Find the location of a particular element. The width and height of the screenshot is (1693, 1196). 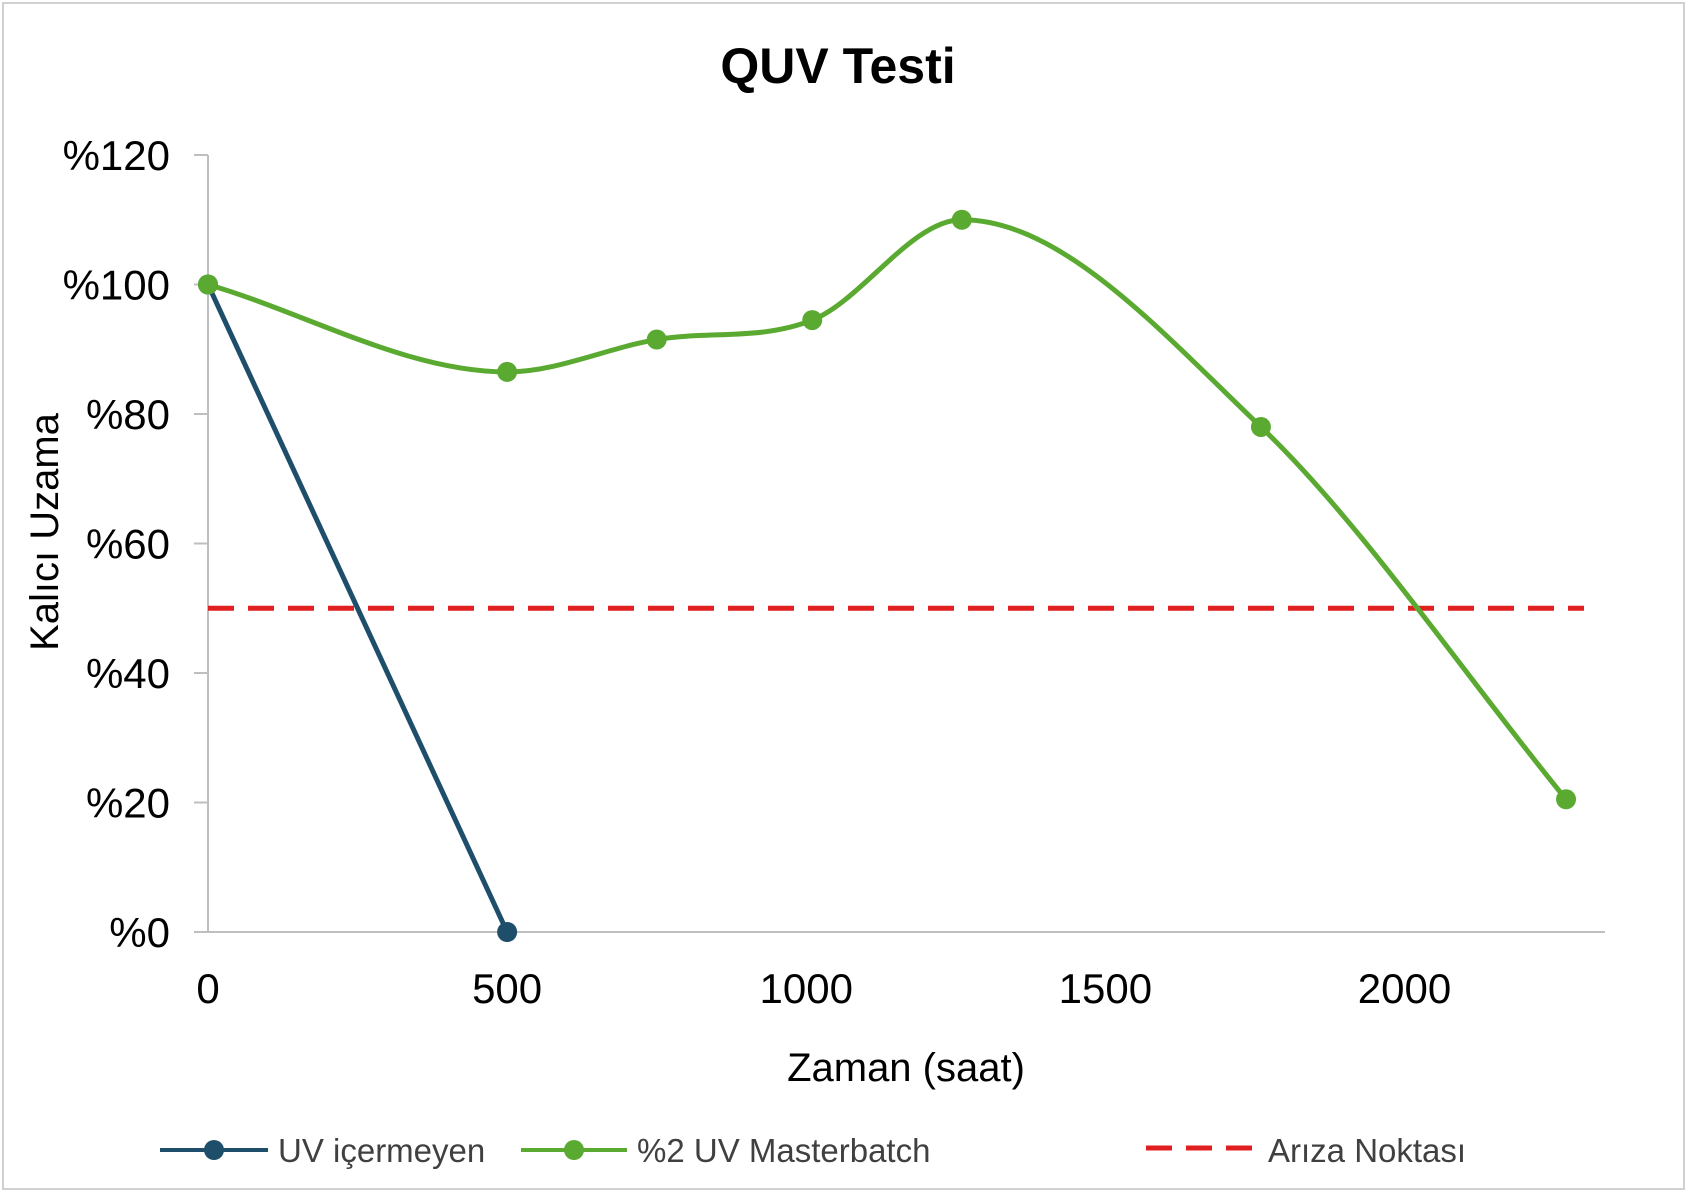

y-tick-label: %80 is located at coordinates (128, 414).